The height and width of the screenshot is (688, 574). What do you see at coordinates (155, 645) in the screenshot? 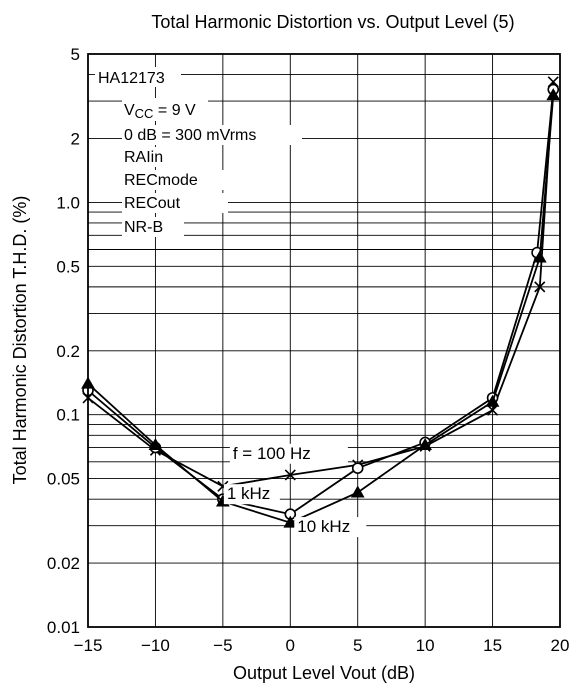
I see `x-tick-label: −10` at bounding box center [155, 645].